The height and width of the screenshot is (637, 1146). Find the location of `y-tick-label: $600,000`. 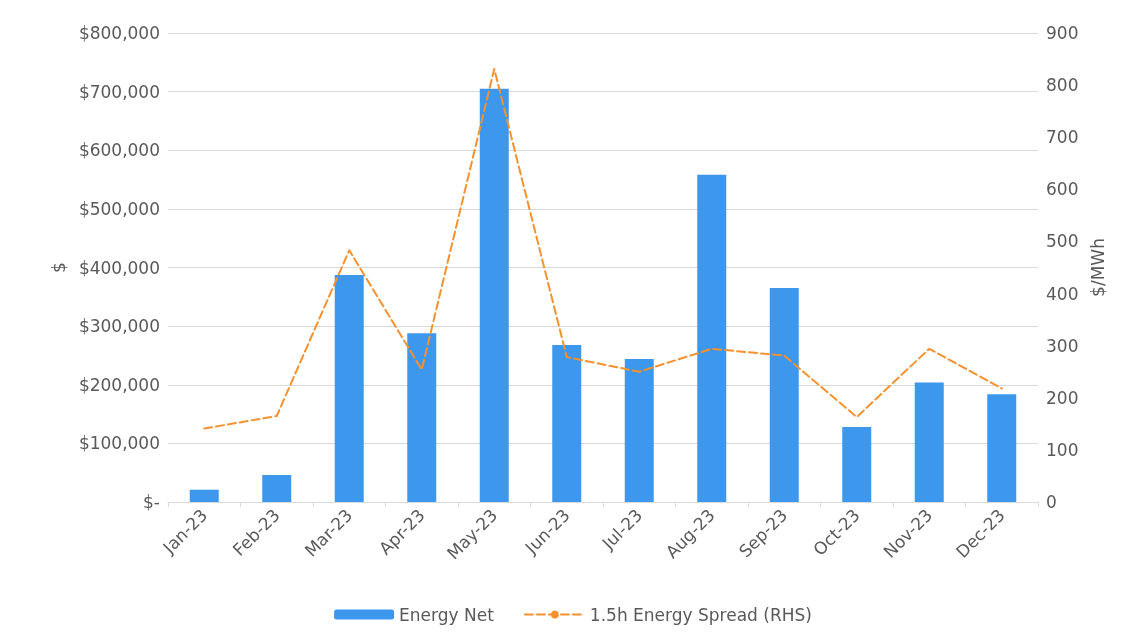

y-tick-label: $600,000 is located at coordinates (119, 150).